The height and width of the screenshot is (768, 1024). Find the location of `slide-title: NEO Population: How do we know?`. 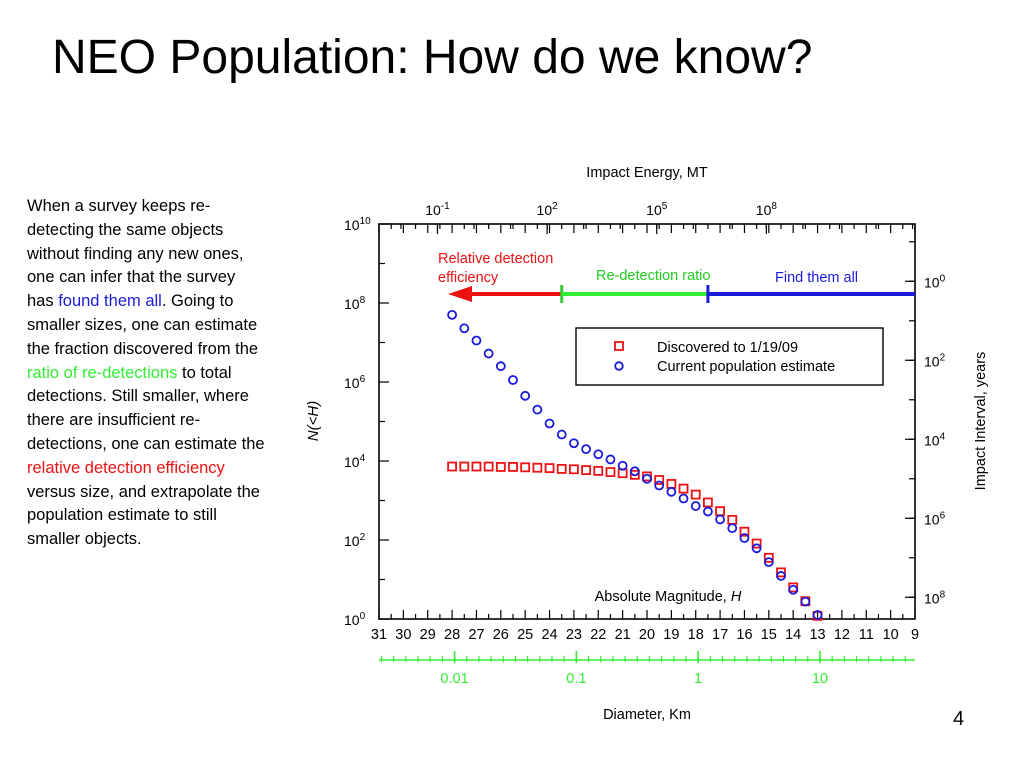

slide-title: NEO Population: How do we know? is located at coordinates (432, 57).